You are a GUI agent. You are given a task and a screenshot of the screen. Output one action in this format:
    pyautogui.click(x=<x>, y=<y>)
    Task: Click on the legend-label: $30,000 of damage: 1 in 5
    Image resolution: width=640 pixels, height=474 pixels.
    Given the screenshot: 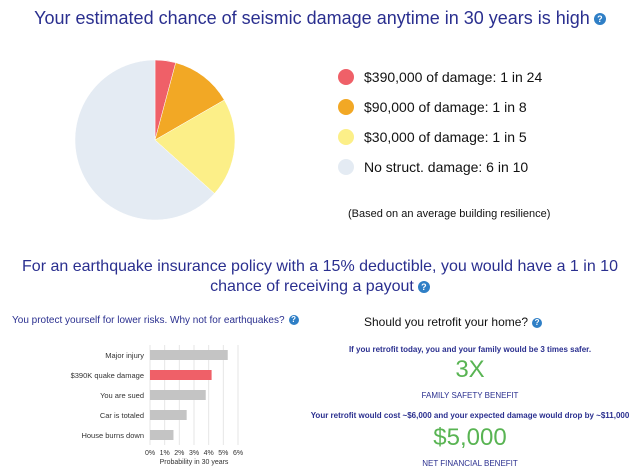 What is the action you would take?
    pyautogui.click(x=445, y=137)
    